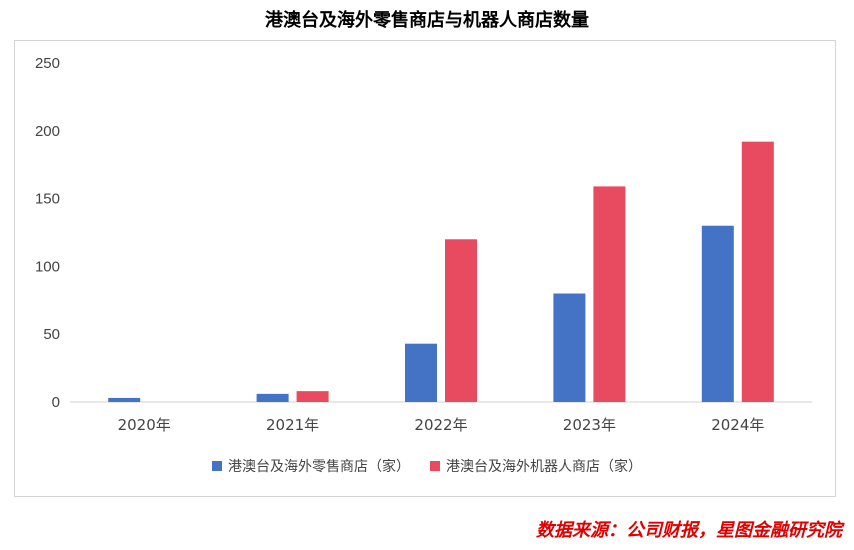 The image size is (854, 550). Describe the element at coordinates (319, 467) in the screenshot. I see `legend-label-retail: 港澳台及海外零售商店（家）` at that location.